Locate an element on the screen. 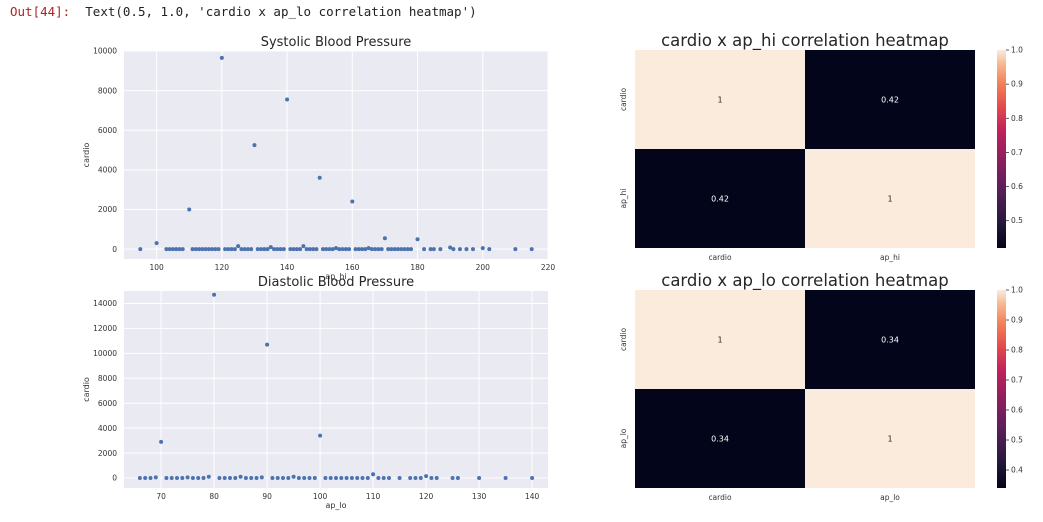  colorbar-tick-label: 0.9 is located at coordinates (1017, 84).